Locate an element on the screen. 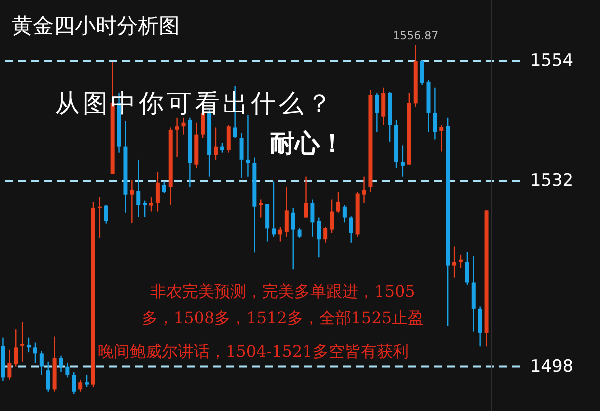  y-tick-label: 1554 is located at coordinates (552, 61).